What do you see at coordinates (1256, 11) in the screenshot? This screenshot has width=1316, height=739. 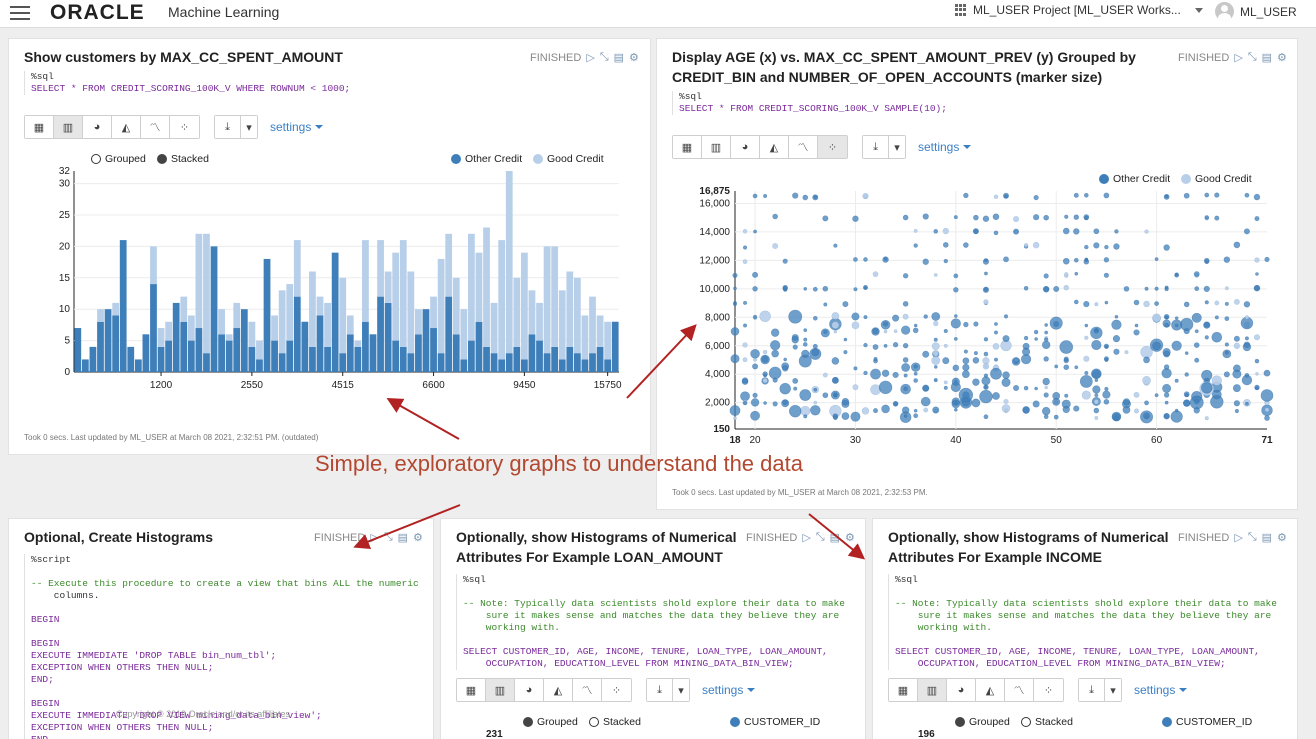 I see `user-menu: ML_USER` at bounding box center [1256, 11].